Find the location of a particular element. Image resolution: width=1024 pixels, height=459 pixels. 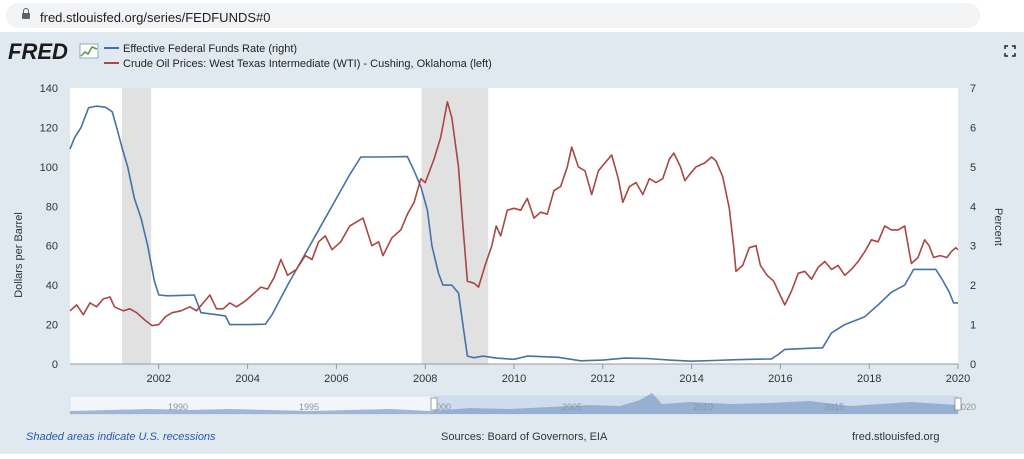

x-tick-label: 2002 is located at coordinates (159, 379).